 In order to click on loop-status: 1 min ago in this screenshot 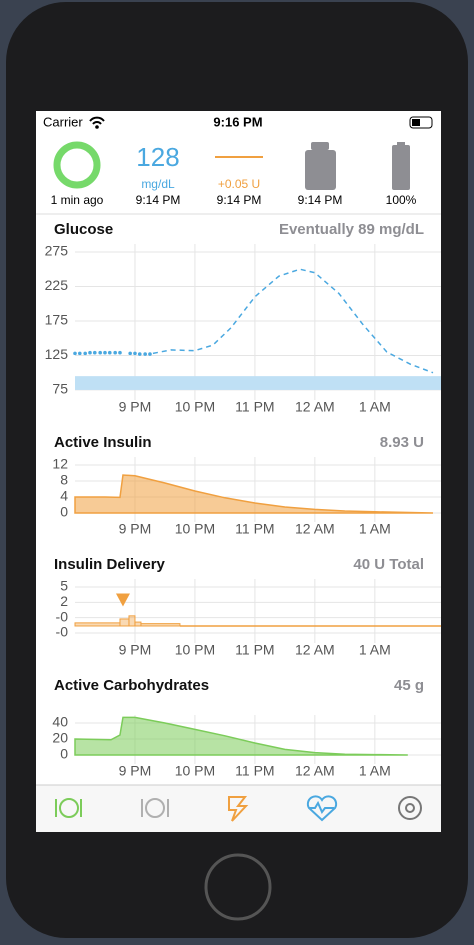, I will do `click(77, 200)`.